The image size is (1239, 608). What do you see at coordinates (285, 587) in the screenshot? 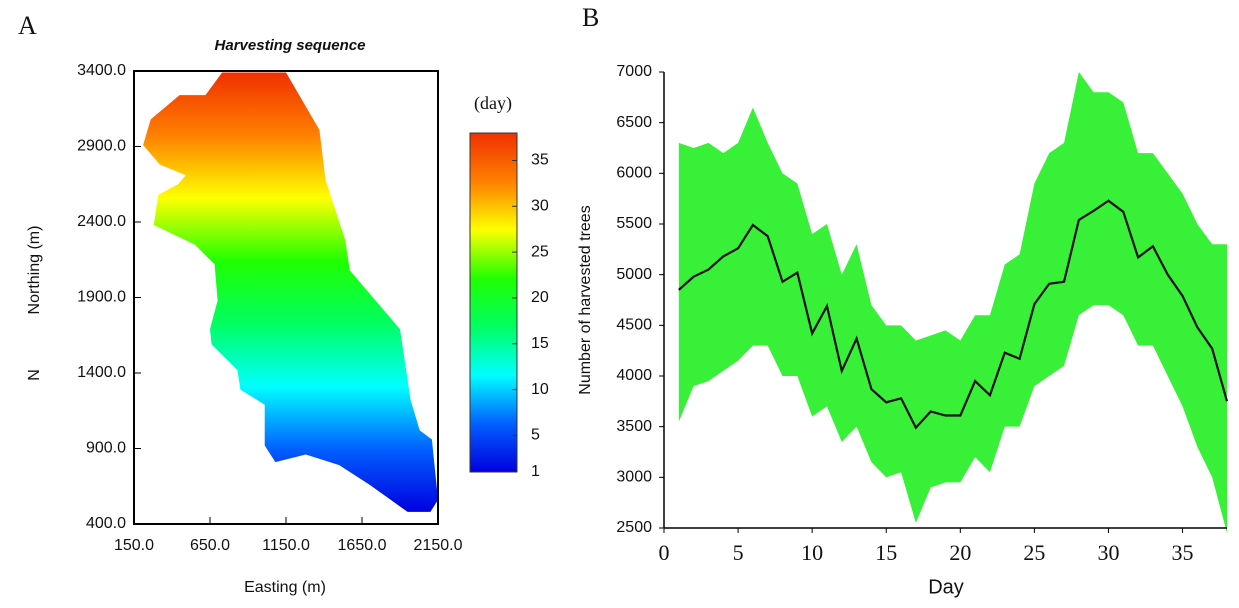
I see `x-axis-label: Easting (m)` at bounding box center [285, 587].